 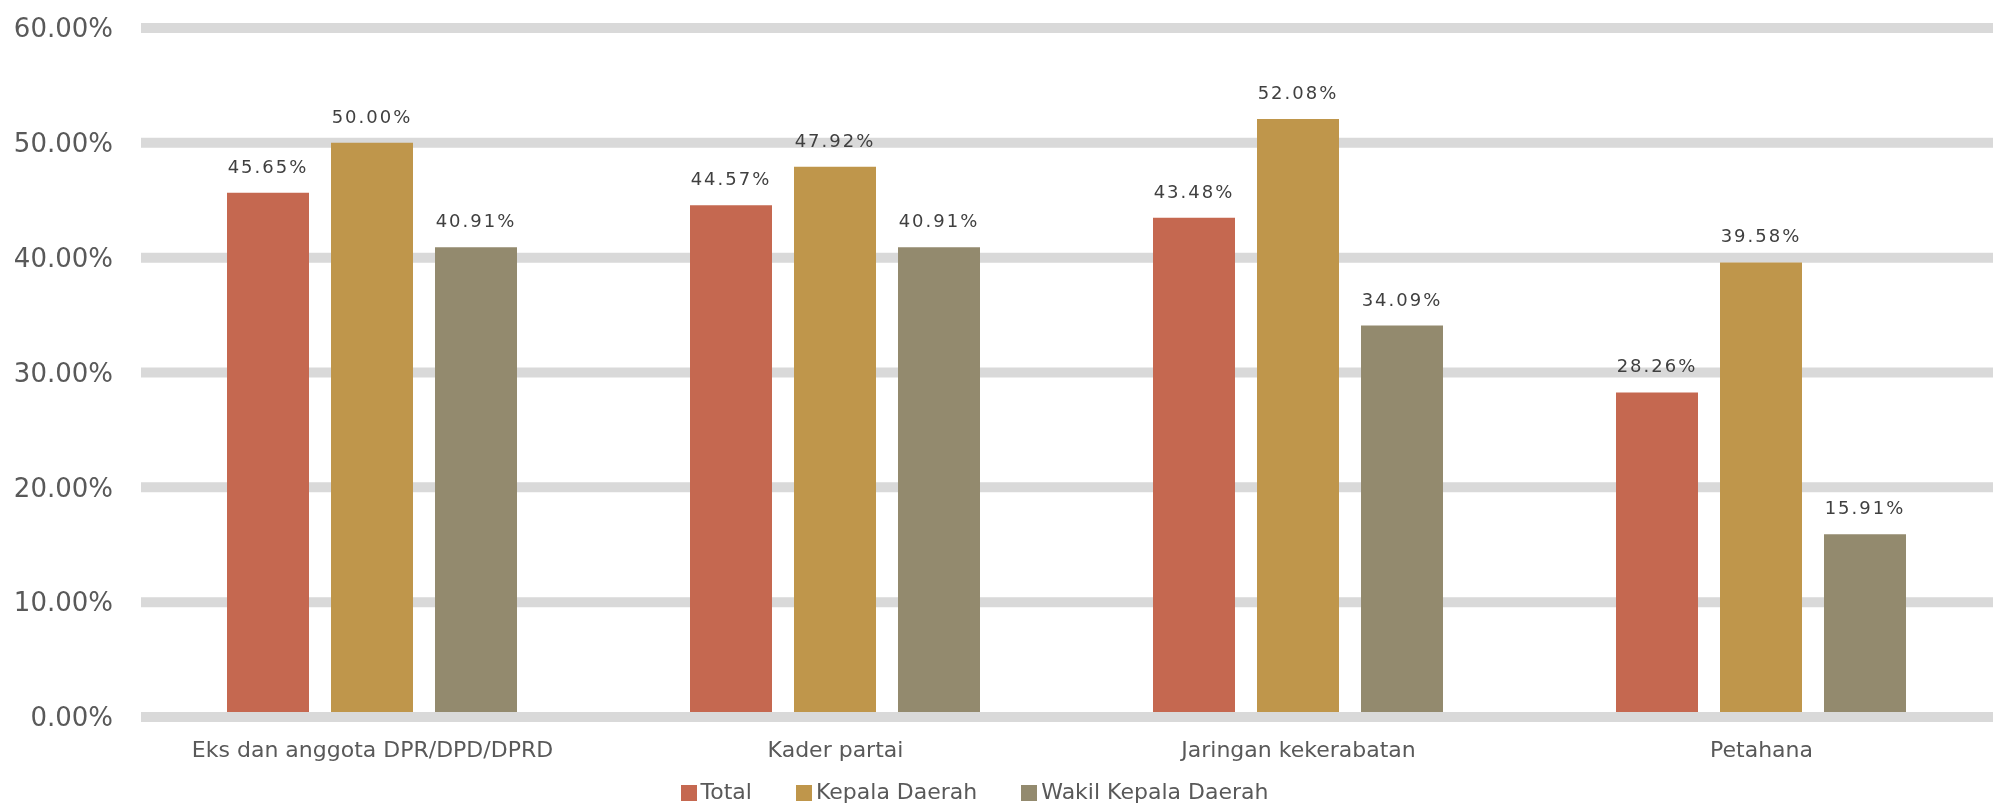 What do you see at coordinates (71, 717) in the screenshot?
I see `y-tick-label: 0.00%` at bounding box center [71, 717].